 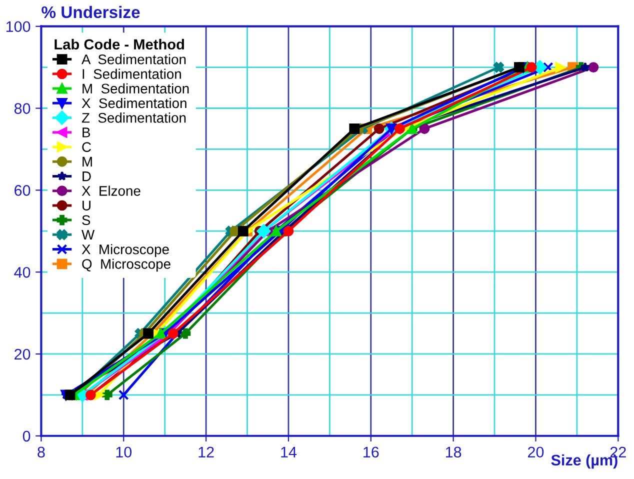 What do you see at coordinates (41, 452) in the screenshot?
I see `x-tick-label: 8` at bounding box center [41, 452].